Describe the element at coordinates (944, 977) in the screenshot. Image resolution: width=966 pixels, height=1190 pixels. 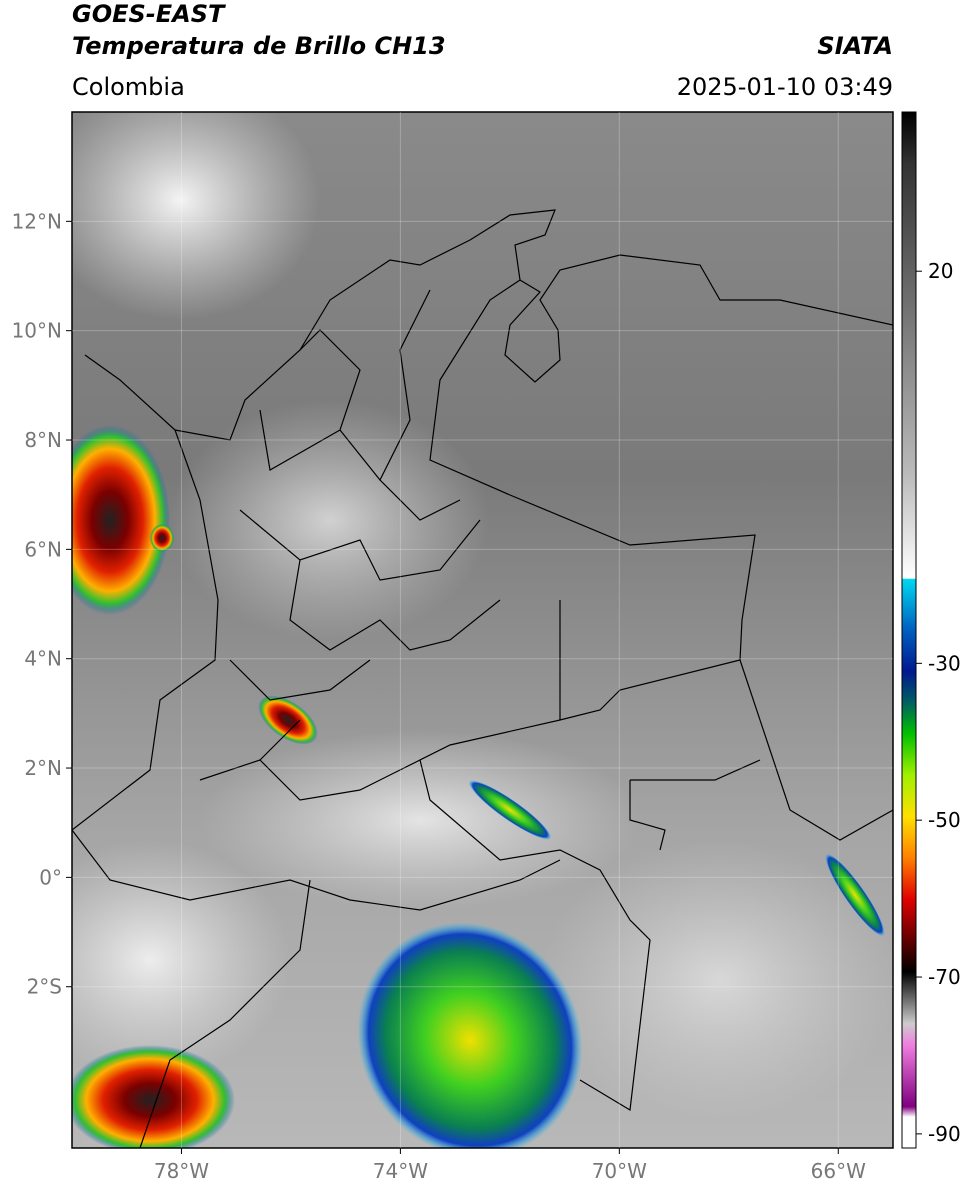
I see `colorbar-tick-label: -70` at that location.